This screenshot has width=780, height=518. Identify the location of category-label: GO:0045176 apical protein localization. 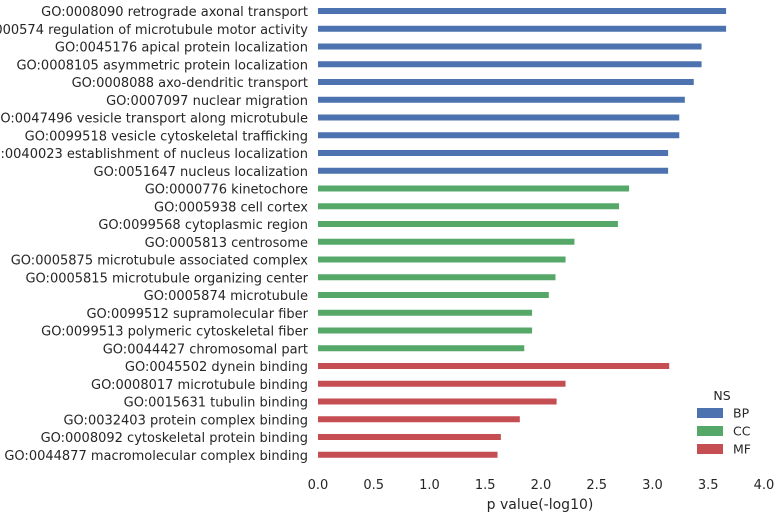
(181, 48).